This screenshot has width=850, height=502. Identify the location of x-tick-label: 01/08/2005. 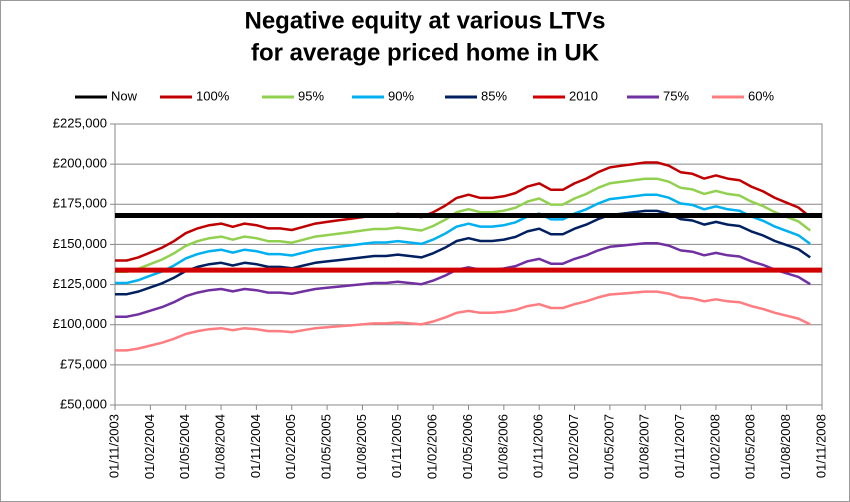
(361, 446).